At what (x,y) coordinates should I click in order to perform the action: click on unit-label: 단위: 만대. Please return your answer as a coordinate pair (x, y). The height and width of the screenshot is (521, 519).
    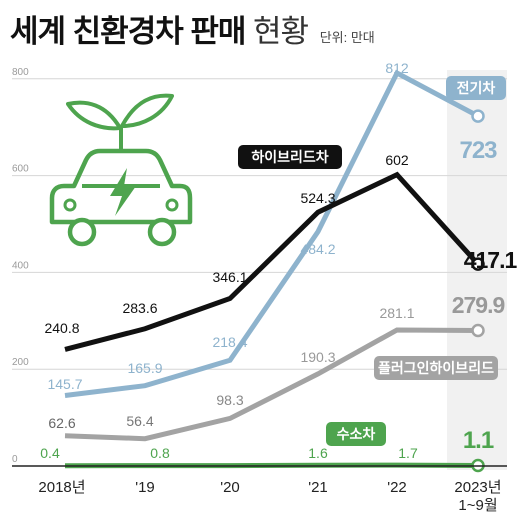
    Looking at the image, I should click on (347, 37).